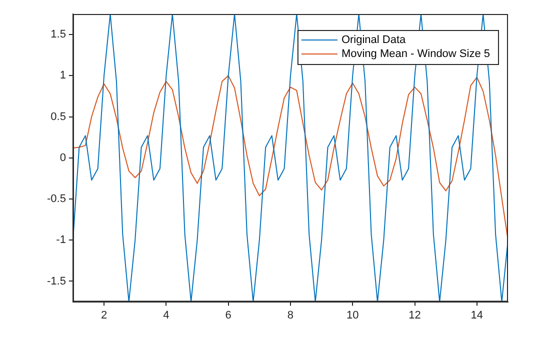 The width and height of the screenshot is (560, 337). I want to click on x-tick-label: 6, so click(228, 315).